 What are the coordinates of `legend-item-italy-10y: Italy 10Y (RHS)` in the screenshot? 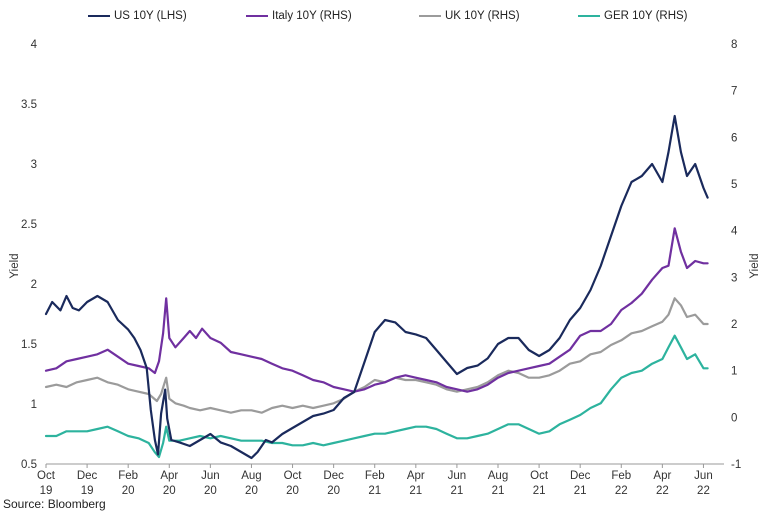 It's located at (299, 16).